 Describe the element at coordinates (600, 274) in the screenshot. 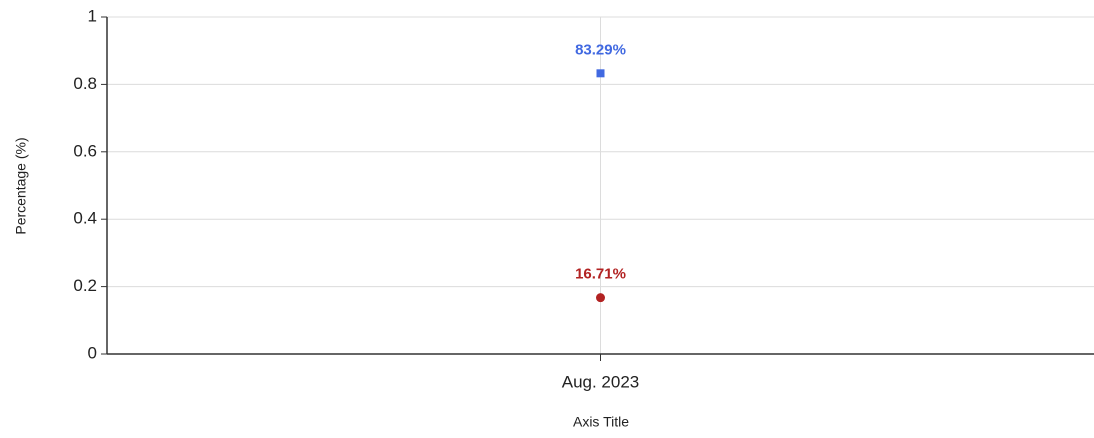

I see `data-label: 16.71%` at that location.